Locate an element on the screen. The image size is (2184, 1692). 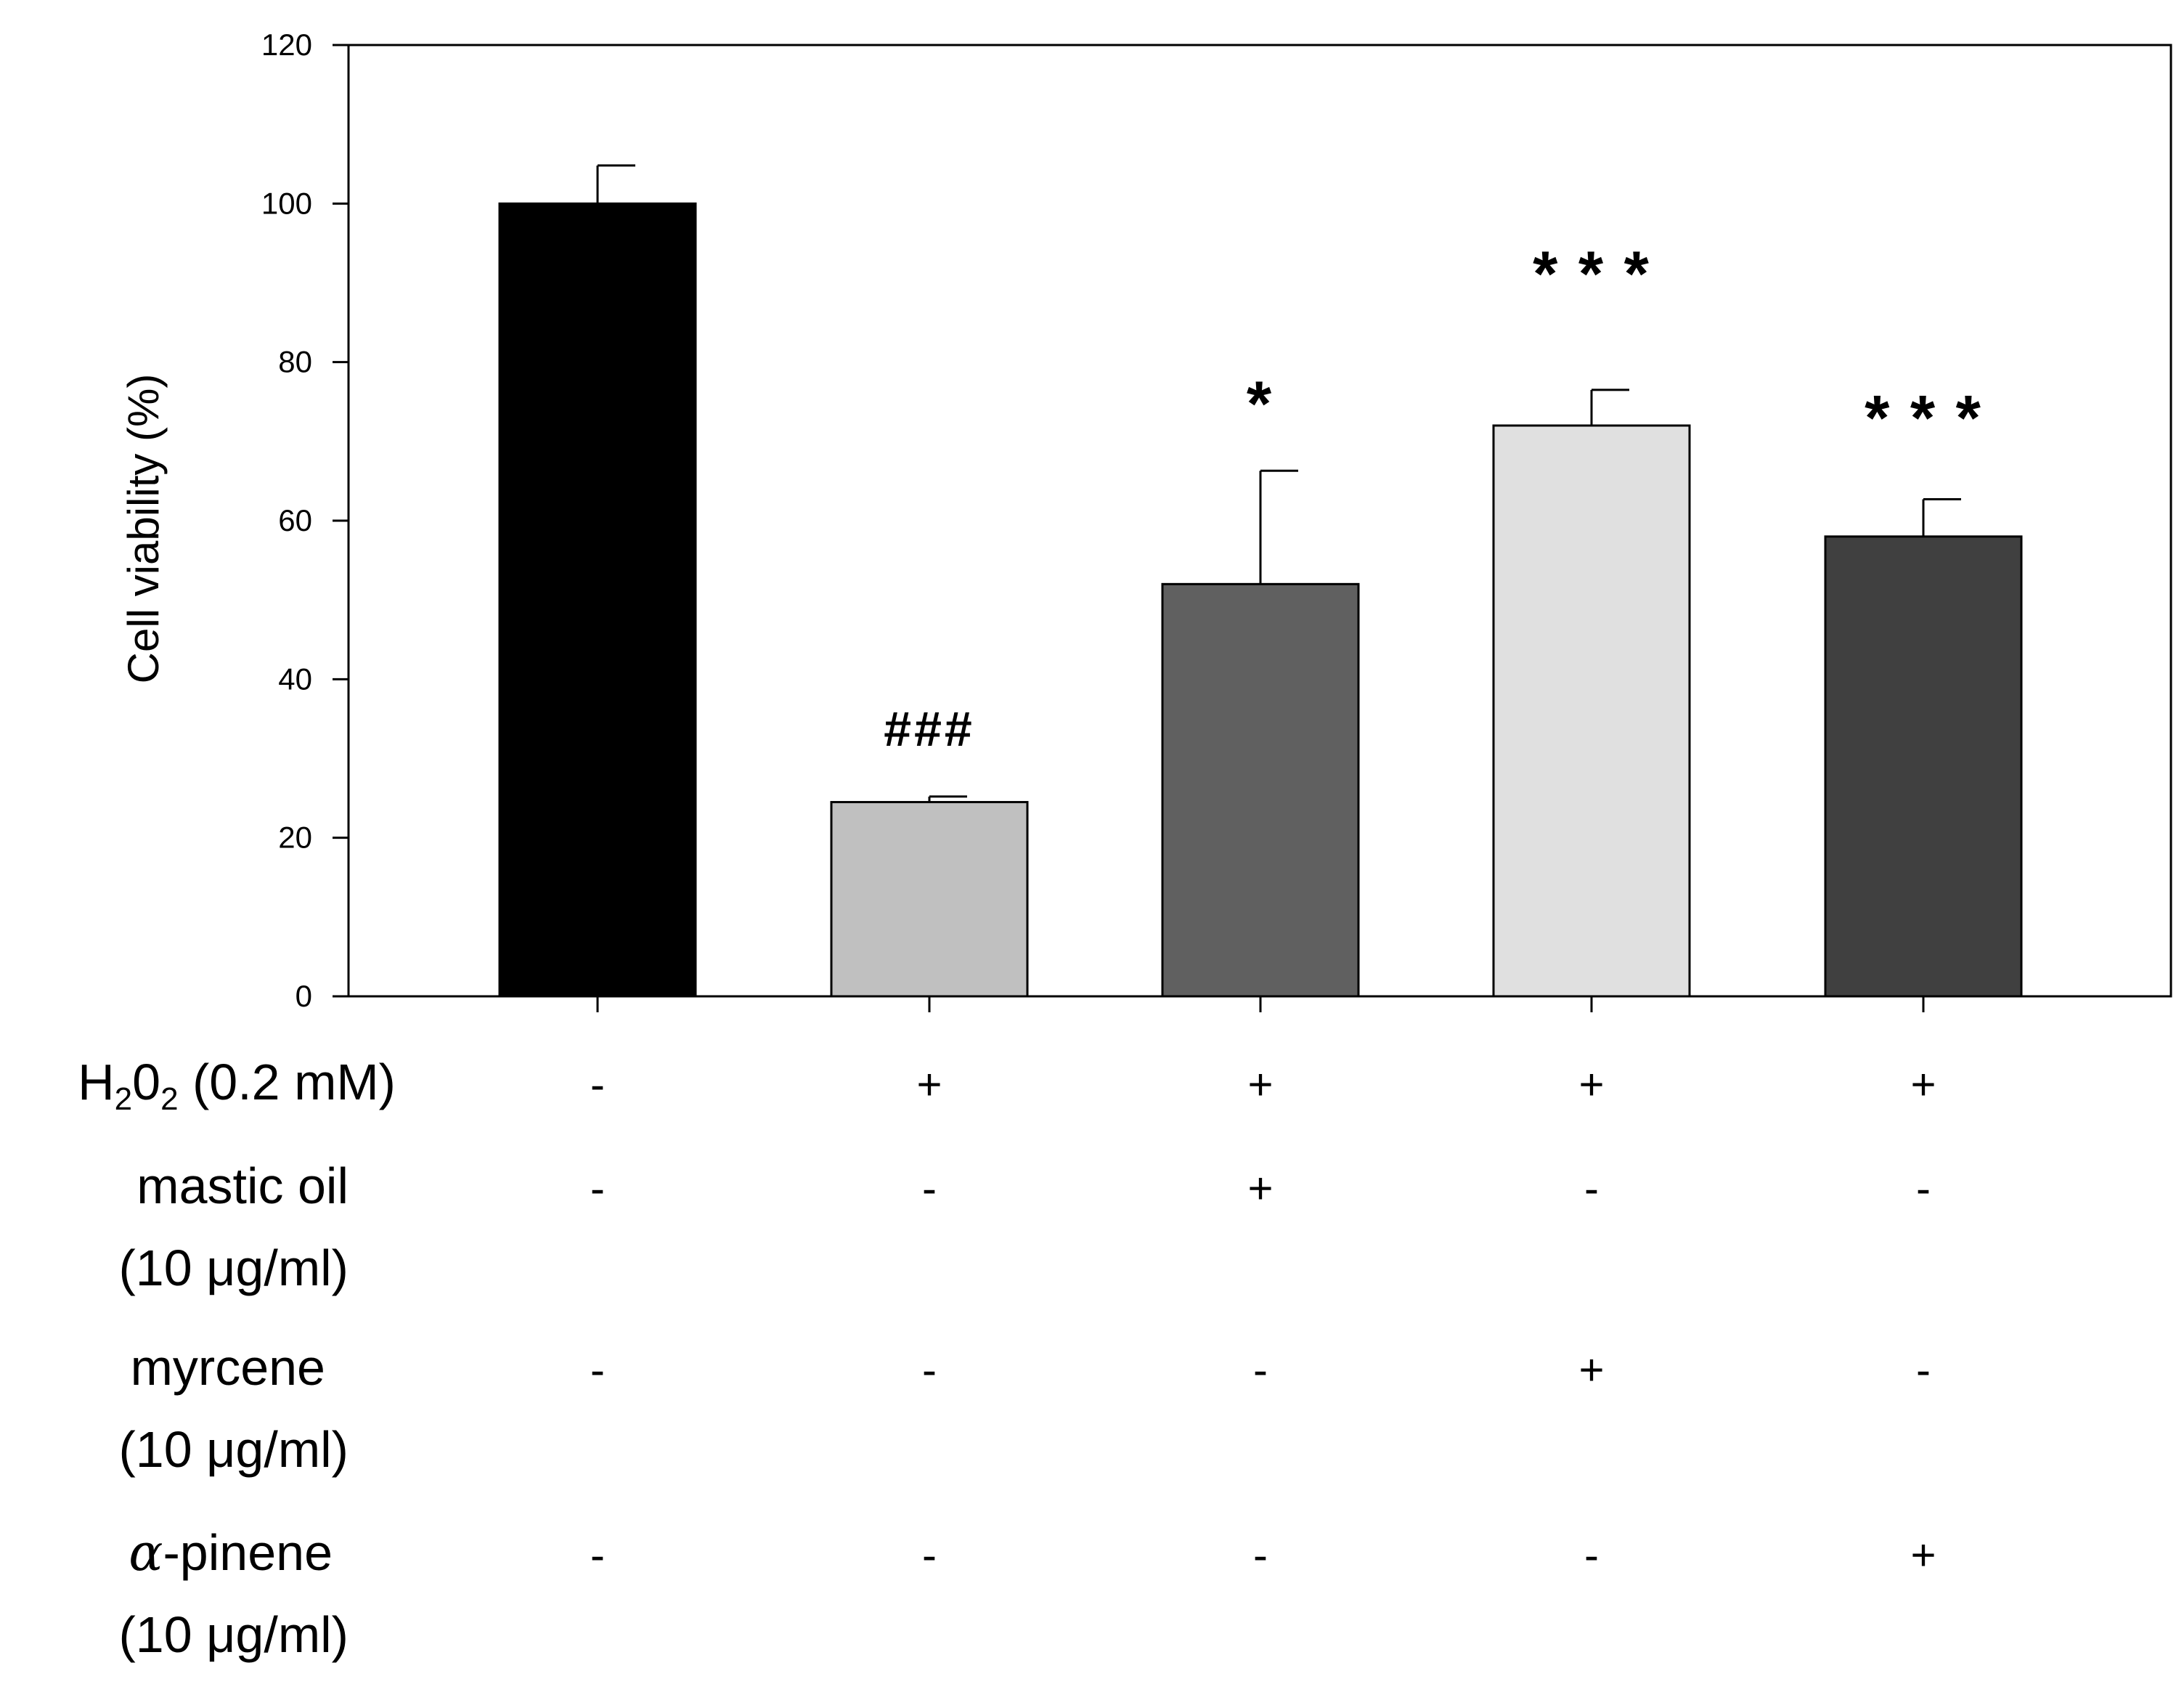
row-label-h2o2: H202 (0.2 mM) is located at coordinates (237, 1085).